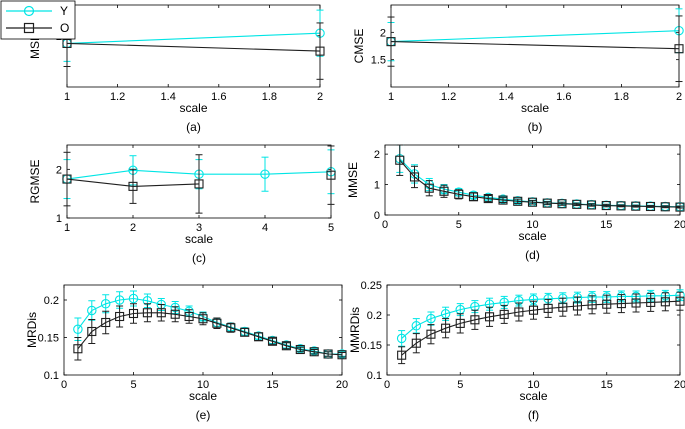 The image size is (685, 429). What do you see at coordinates (533, 415) in the screenshot?
I see `panel-caption: (f)` at bounding box center [533, 415].